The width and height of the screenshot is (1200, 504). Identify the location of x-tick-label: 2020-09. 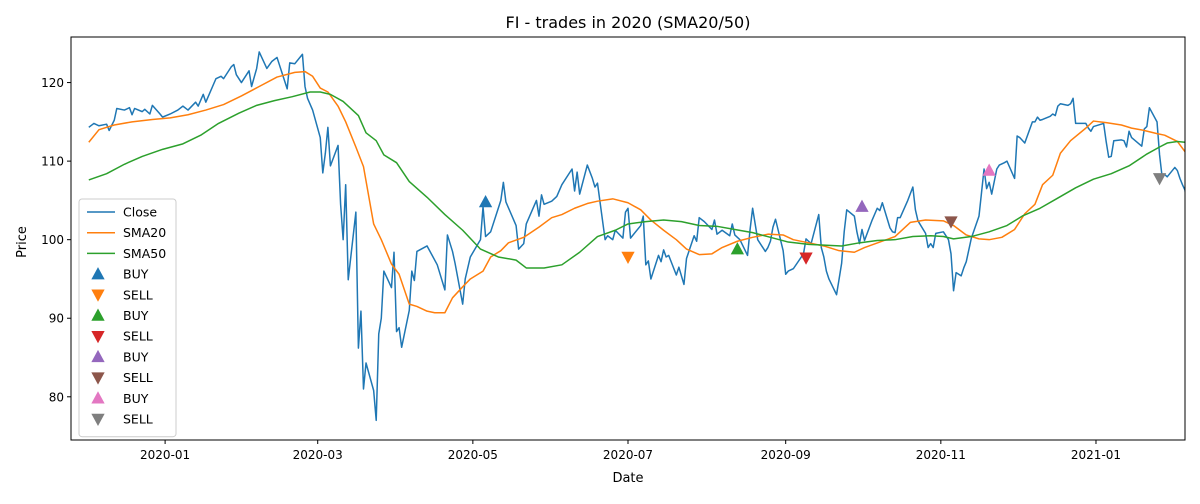
(786, 455).